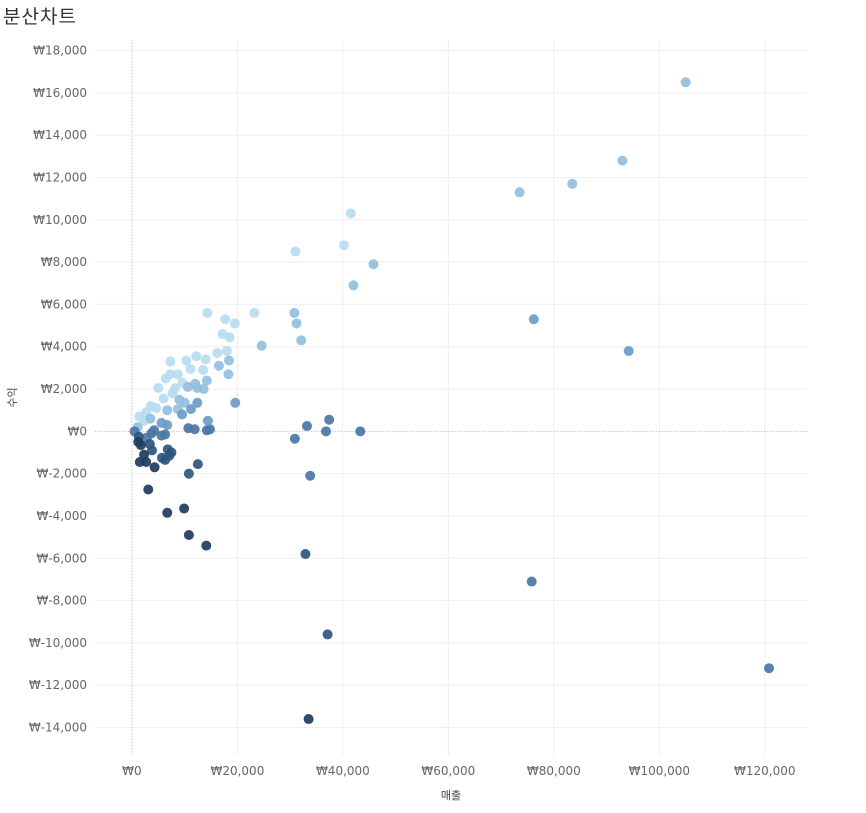 This screenshot has height=813, width=866. Describe the element at coordinates (40, 17) in the screenshot. I see `page-title: 분산차트` at that location.